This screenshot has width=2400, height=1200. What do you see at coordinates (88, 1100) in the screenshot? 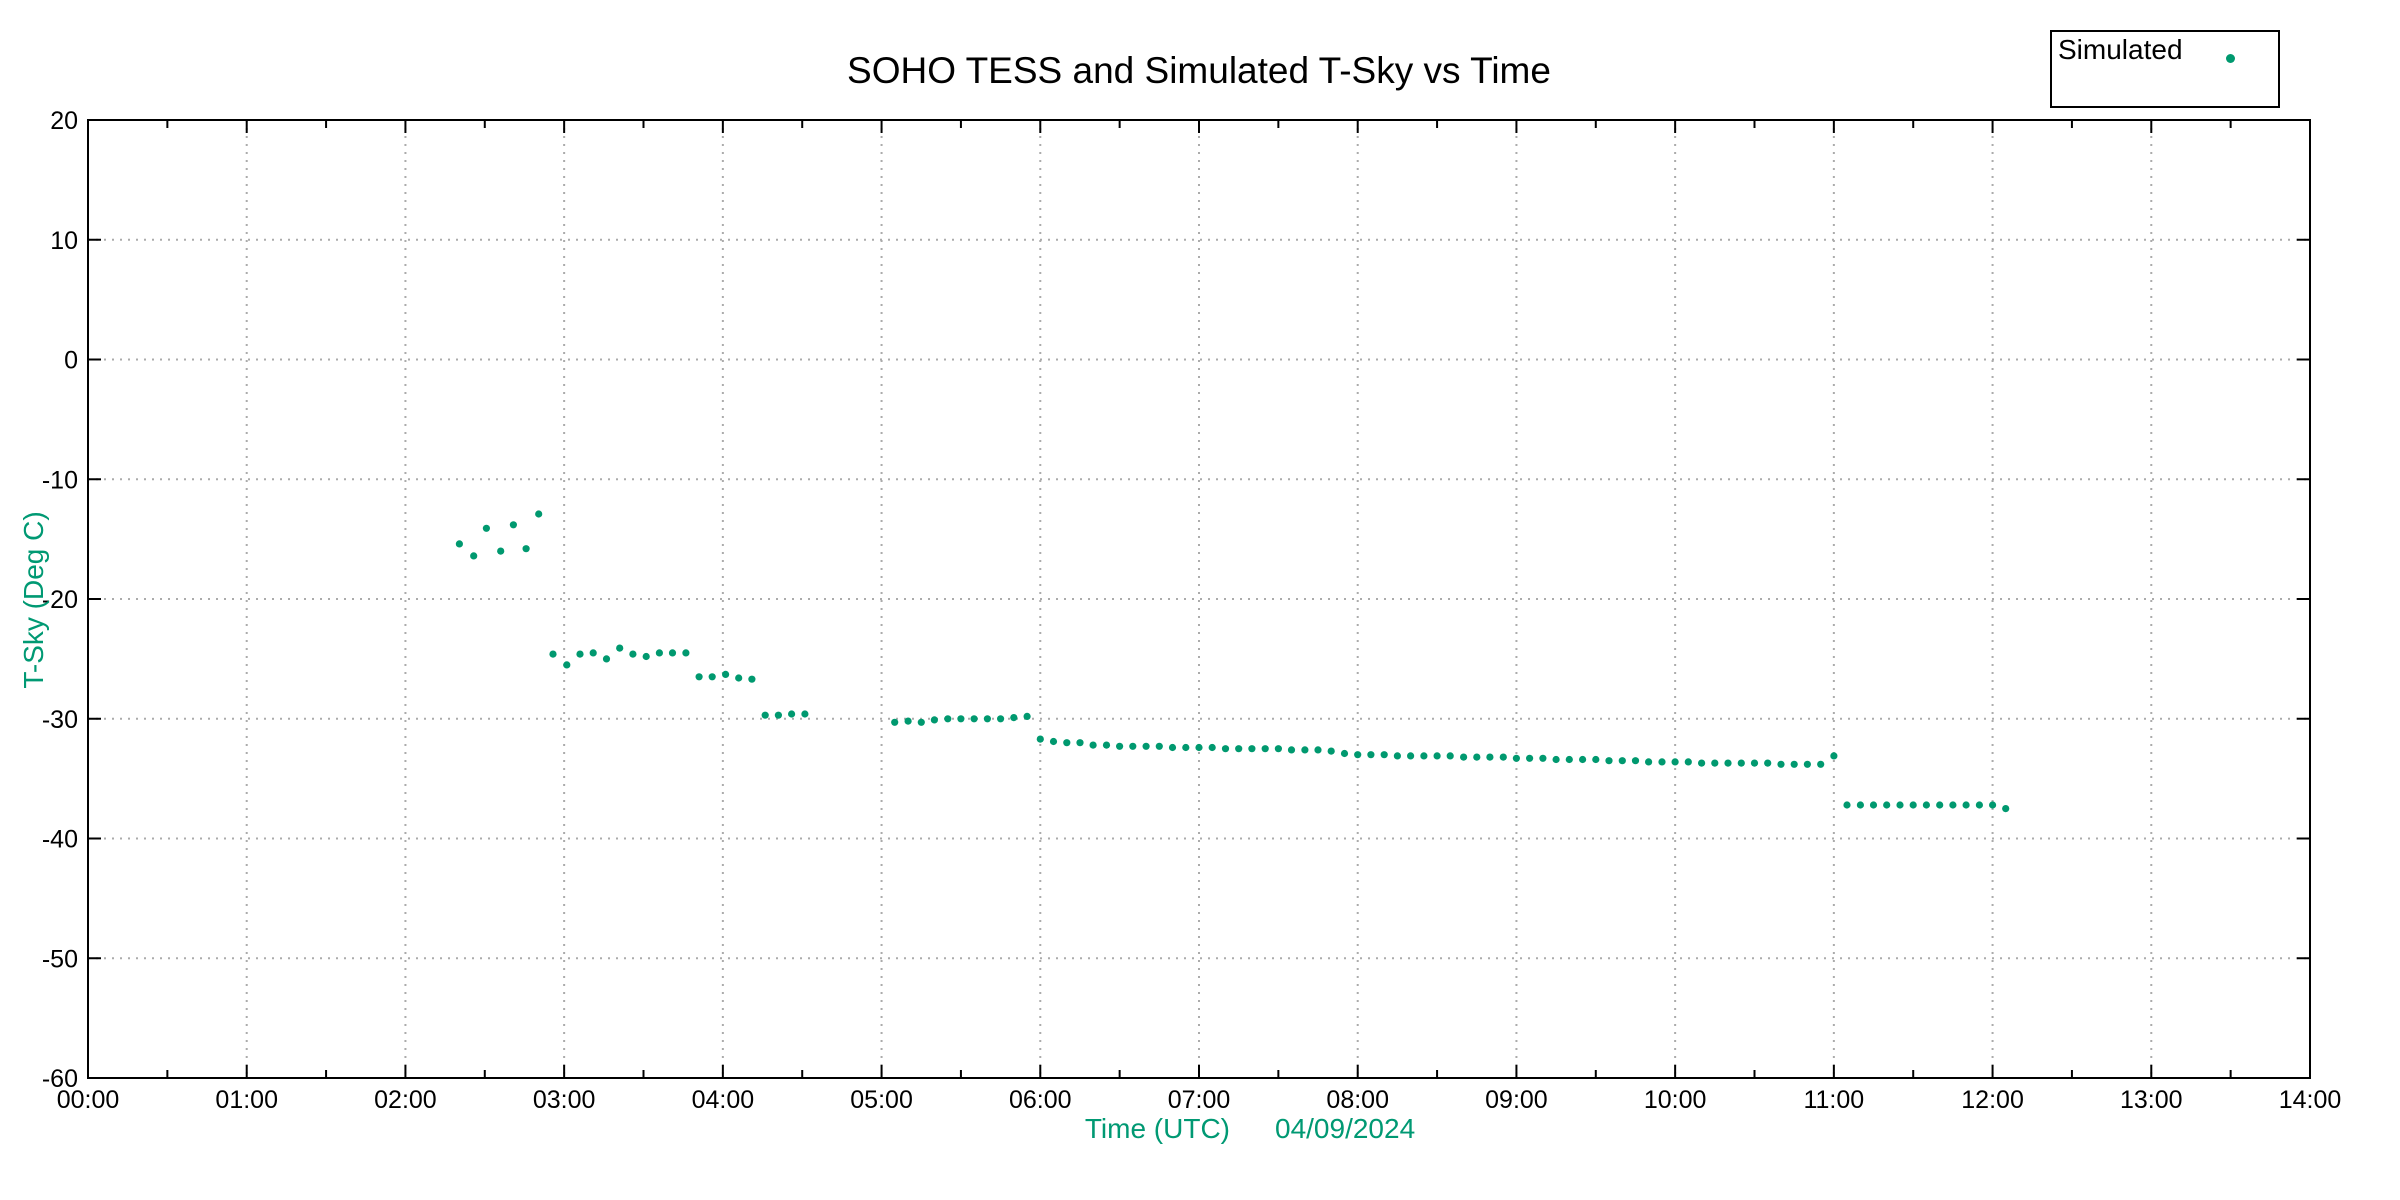
I see `x-tick-label: 00:00` at bounding box center [88, 1100].